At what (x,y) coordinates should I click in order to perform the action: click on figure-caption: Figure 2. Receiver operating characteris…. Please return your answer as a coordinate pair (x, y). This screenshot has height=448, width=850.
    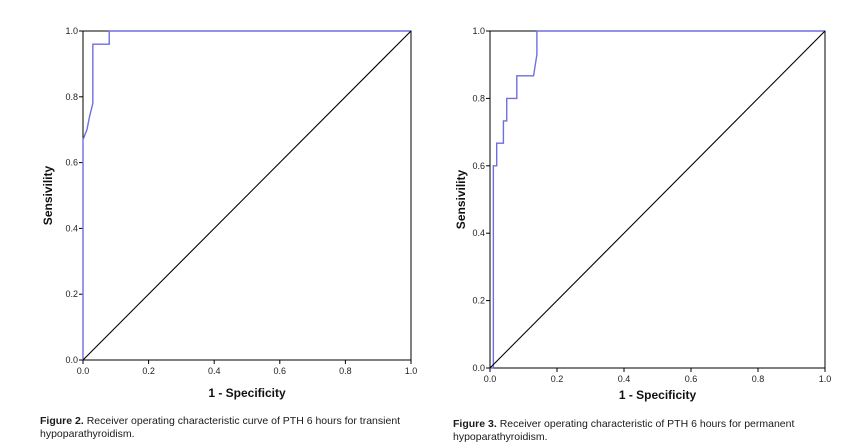
    Looking at the image, I should click on (240, 428).